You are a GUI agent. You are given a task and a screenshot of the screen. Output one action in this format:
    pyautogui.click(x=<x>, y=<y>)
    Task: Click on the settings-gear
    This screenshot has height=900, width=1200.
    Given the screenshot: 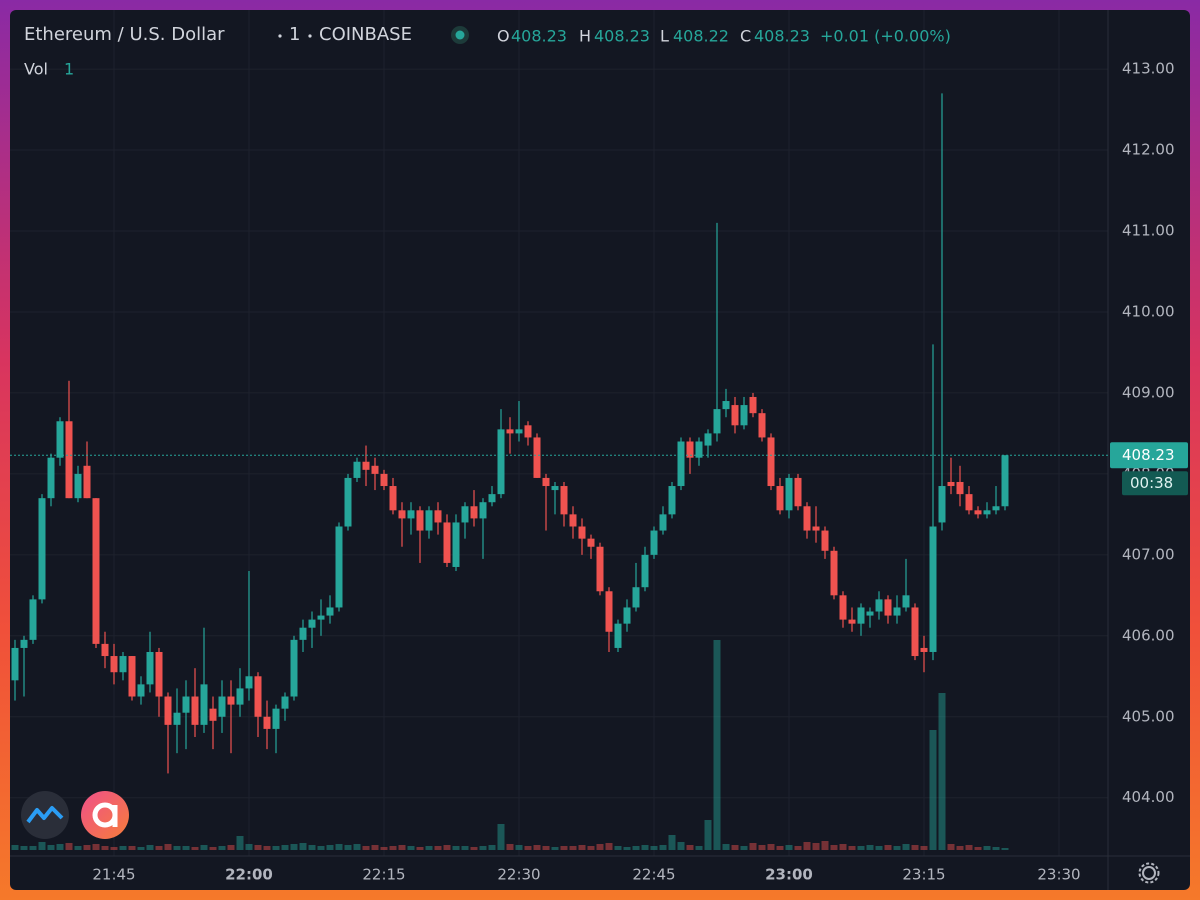 What is the action you would take?
    pyautogui.click(x=1149, y=873)
    